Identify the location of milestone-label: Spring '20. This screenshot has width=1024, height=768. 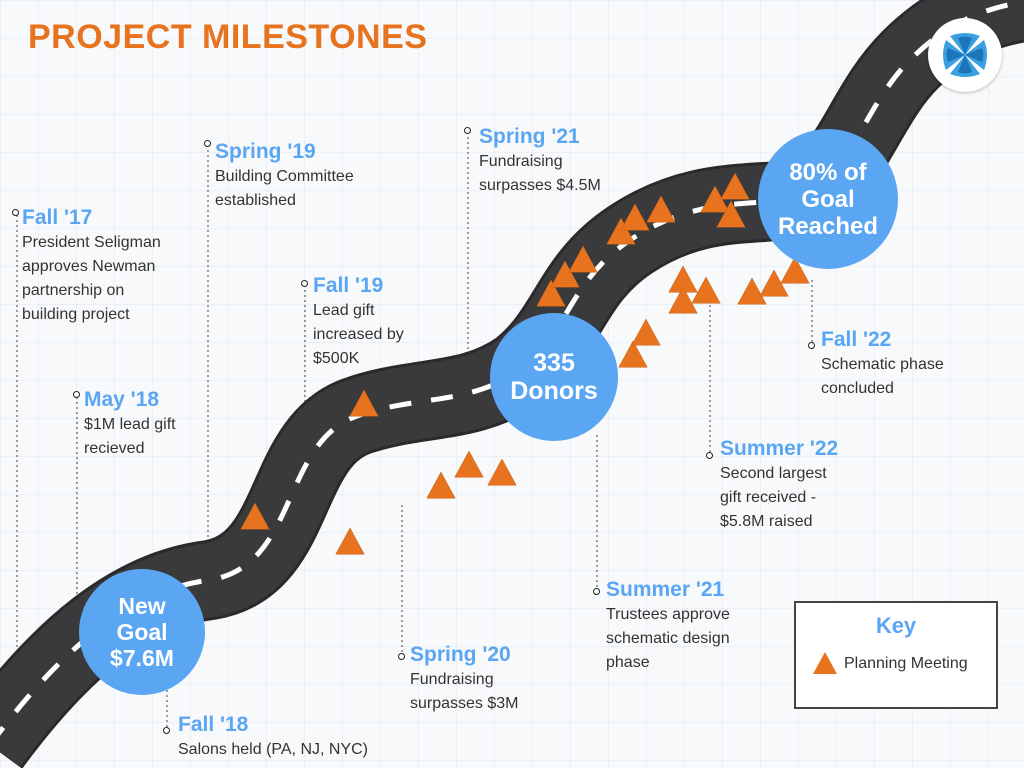
(460, 654).